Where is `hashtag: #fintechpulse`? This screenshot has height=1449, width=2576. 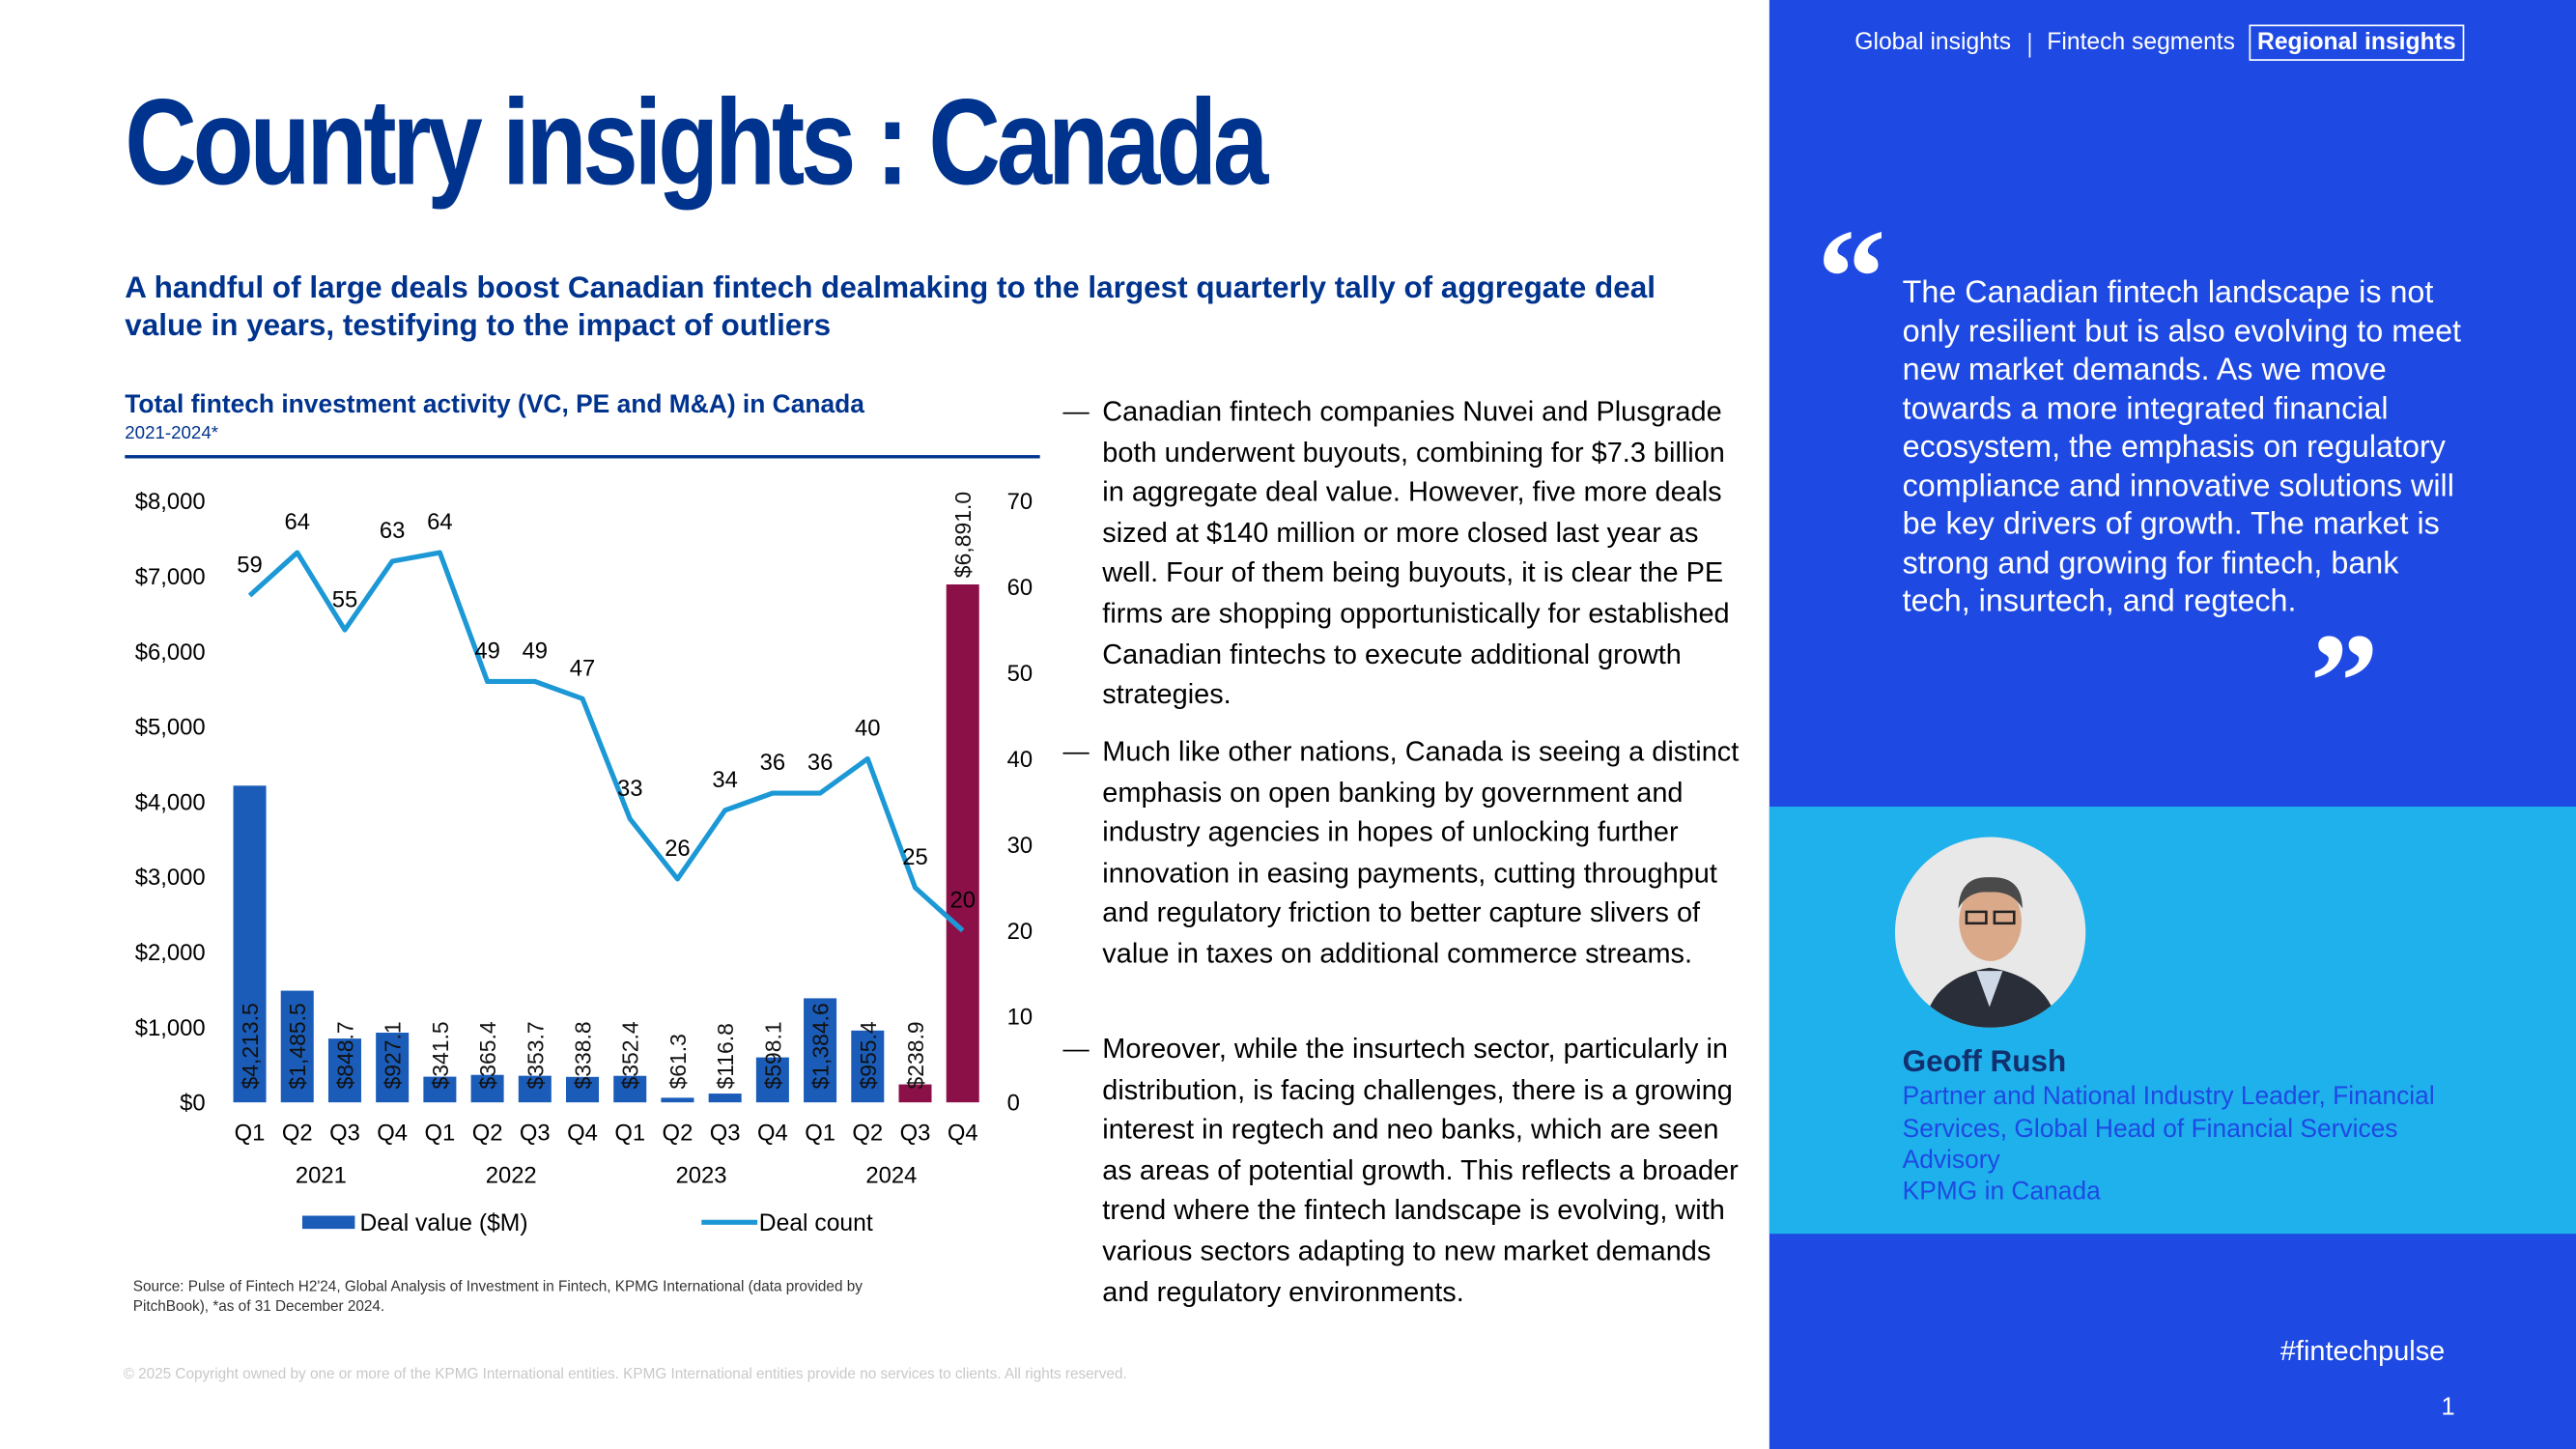 hashtag: #fintechpulse is located at coordinates (2362, 1351).